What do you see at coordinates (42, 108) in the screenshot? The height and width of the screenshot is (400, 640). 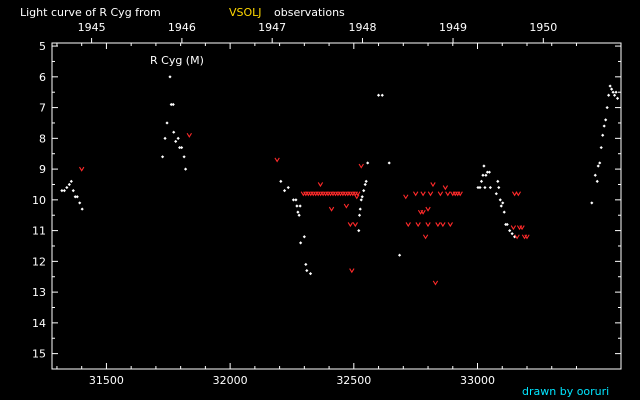 I see `y-tick-label: 7` at bounding box center [42, 108].